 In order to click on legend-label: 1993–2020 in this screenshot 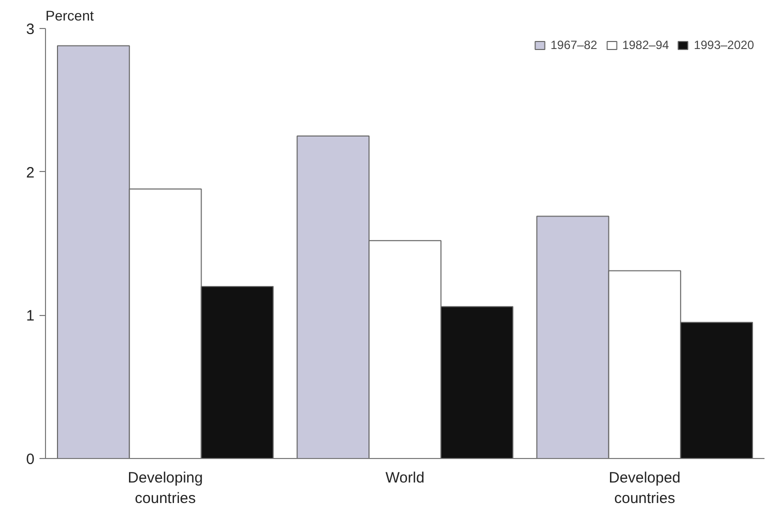, I will do `click(724, 45)`.